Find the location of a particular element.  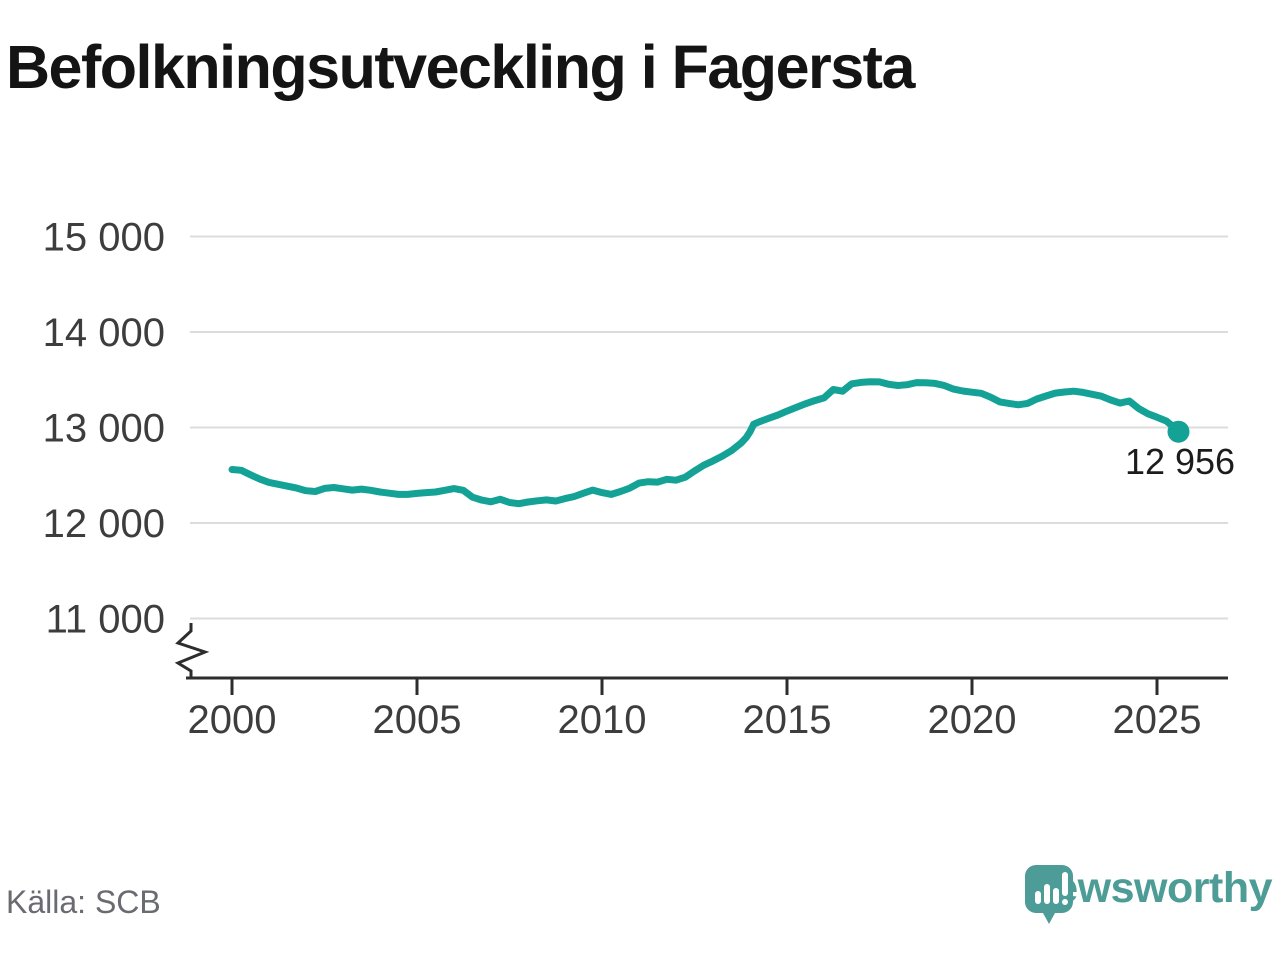

x-tick-label: 2005 is located at coordinates (417, 720).